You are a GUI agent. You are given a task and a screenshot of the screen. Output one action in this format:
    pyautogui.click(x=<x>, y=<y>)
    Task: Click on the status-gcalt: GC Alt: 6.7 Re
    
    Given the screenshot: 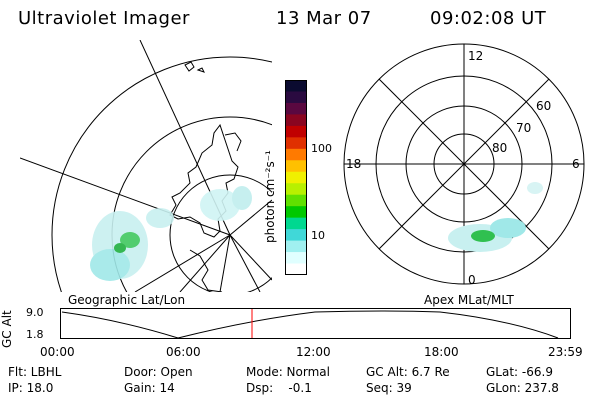 What is the action you would take?
    pyautogui.click(x=408, y=372)
    